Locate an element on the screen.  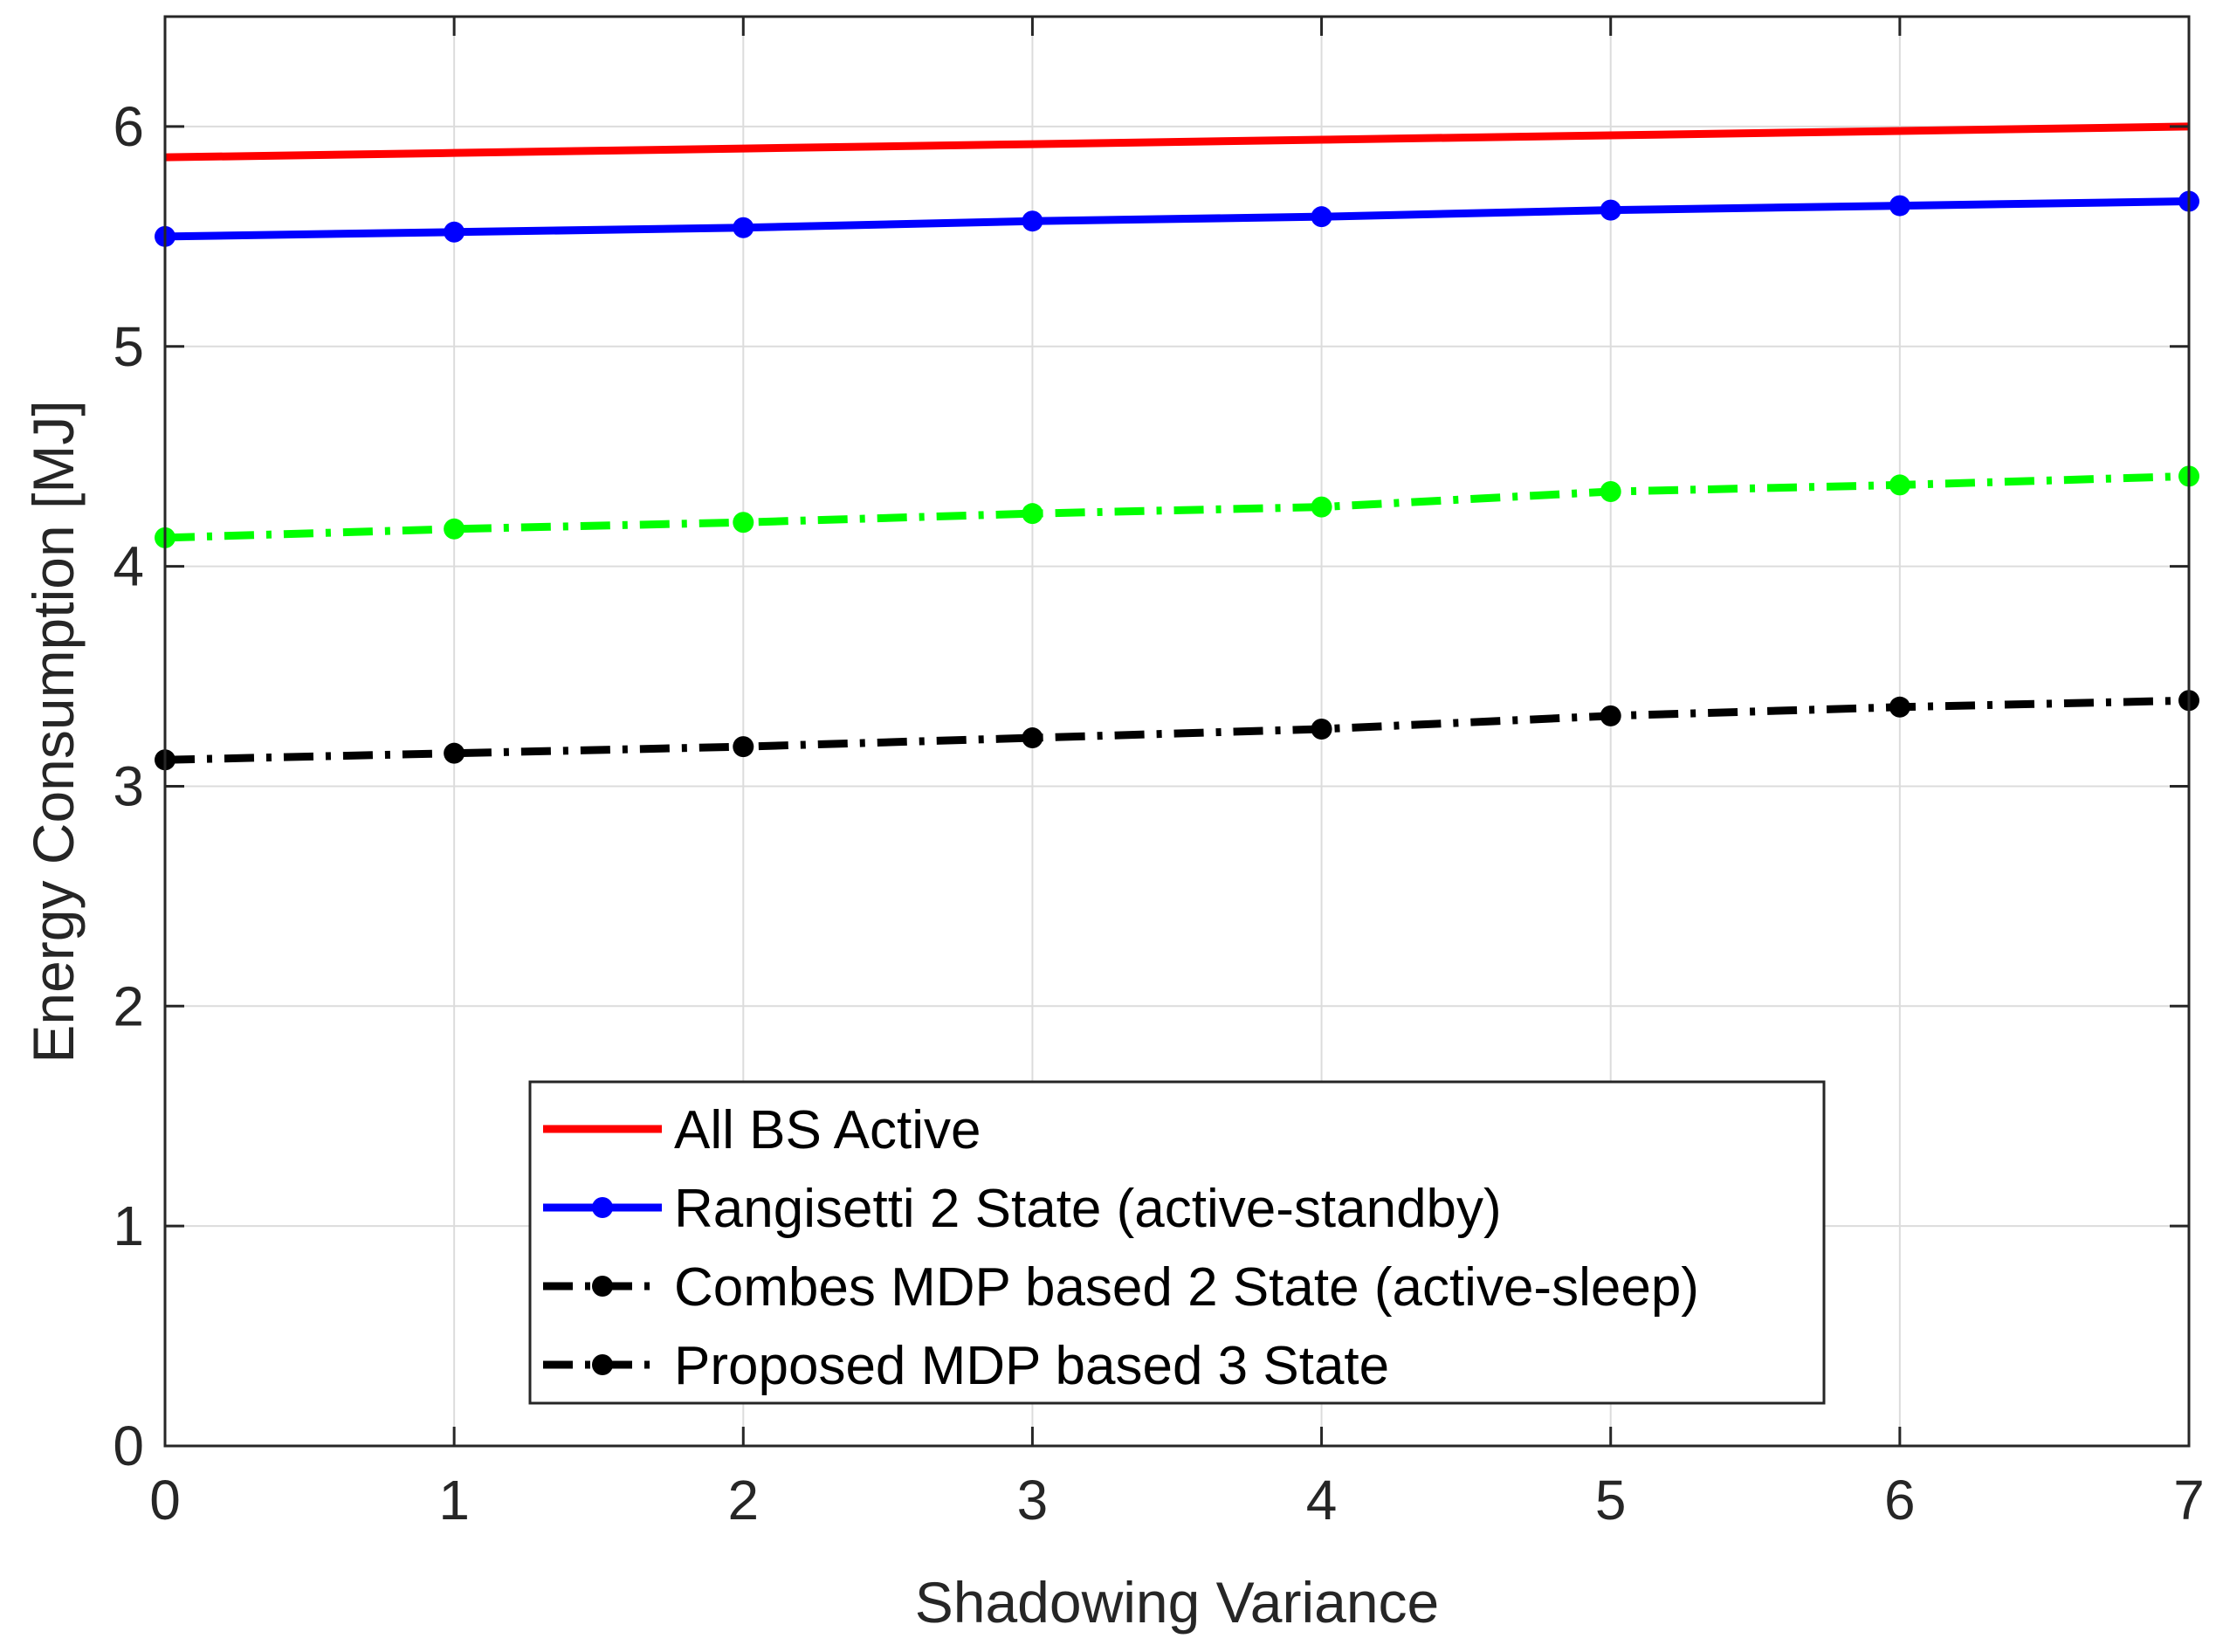
legend-item: Rangisetti 2 State (active-standby) is located at coordinates (1023, 1209).